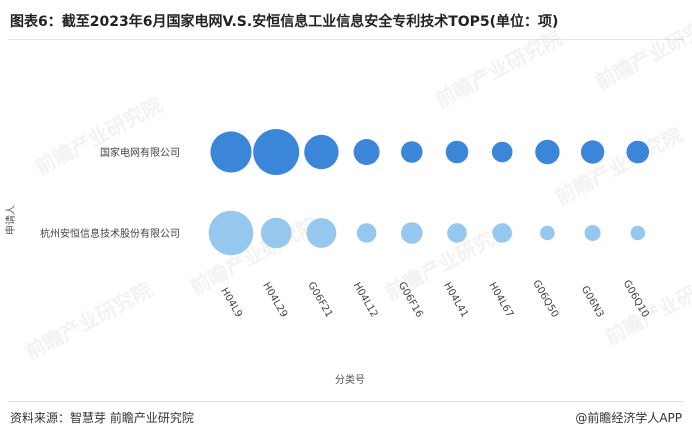 The image size is (692, 436). I want to click on x-tick-label: H04L9, so click(231, 302).